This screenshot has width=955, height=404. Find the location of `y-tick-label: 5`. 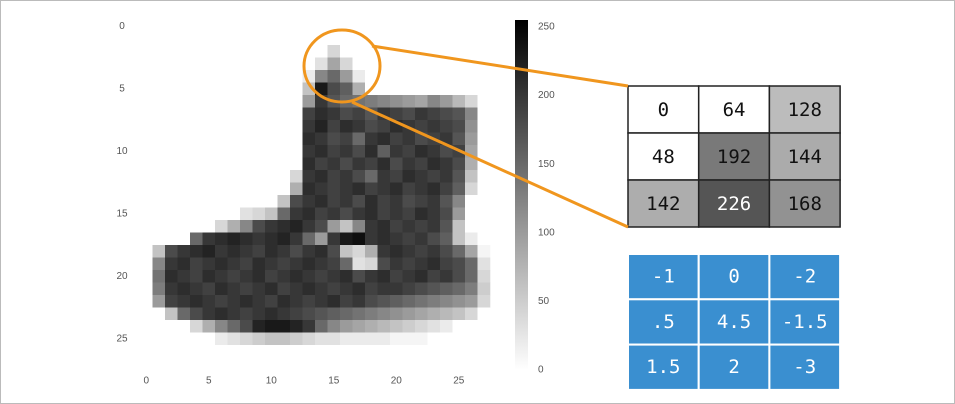

y-tick-label: 5 is located at coordinates (122, 88).